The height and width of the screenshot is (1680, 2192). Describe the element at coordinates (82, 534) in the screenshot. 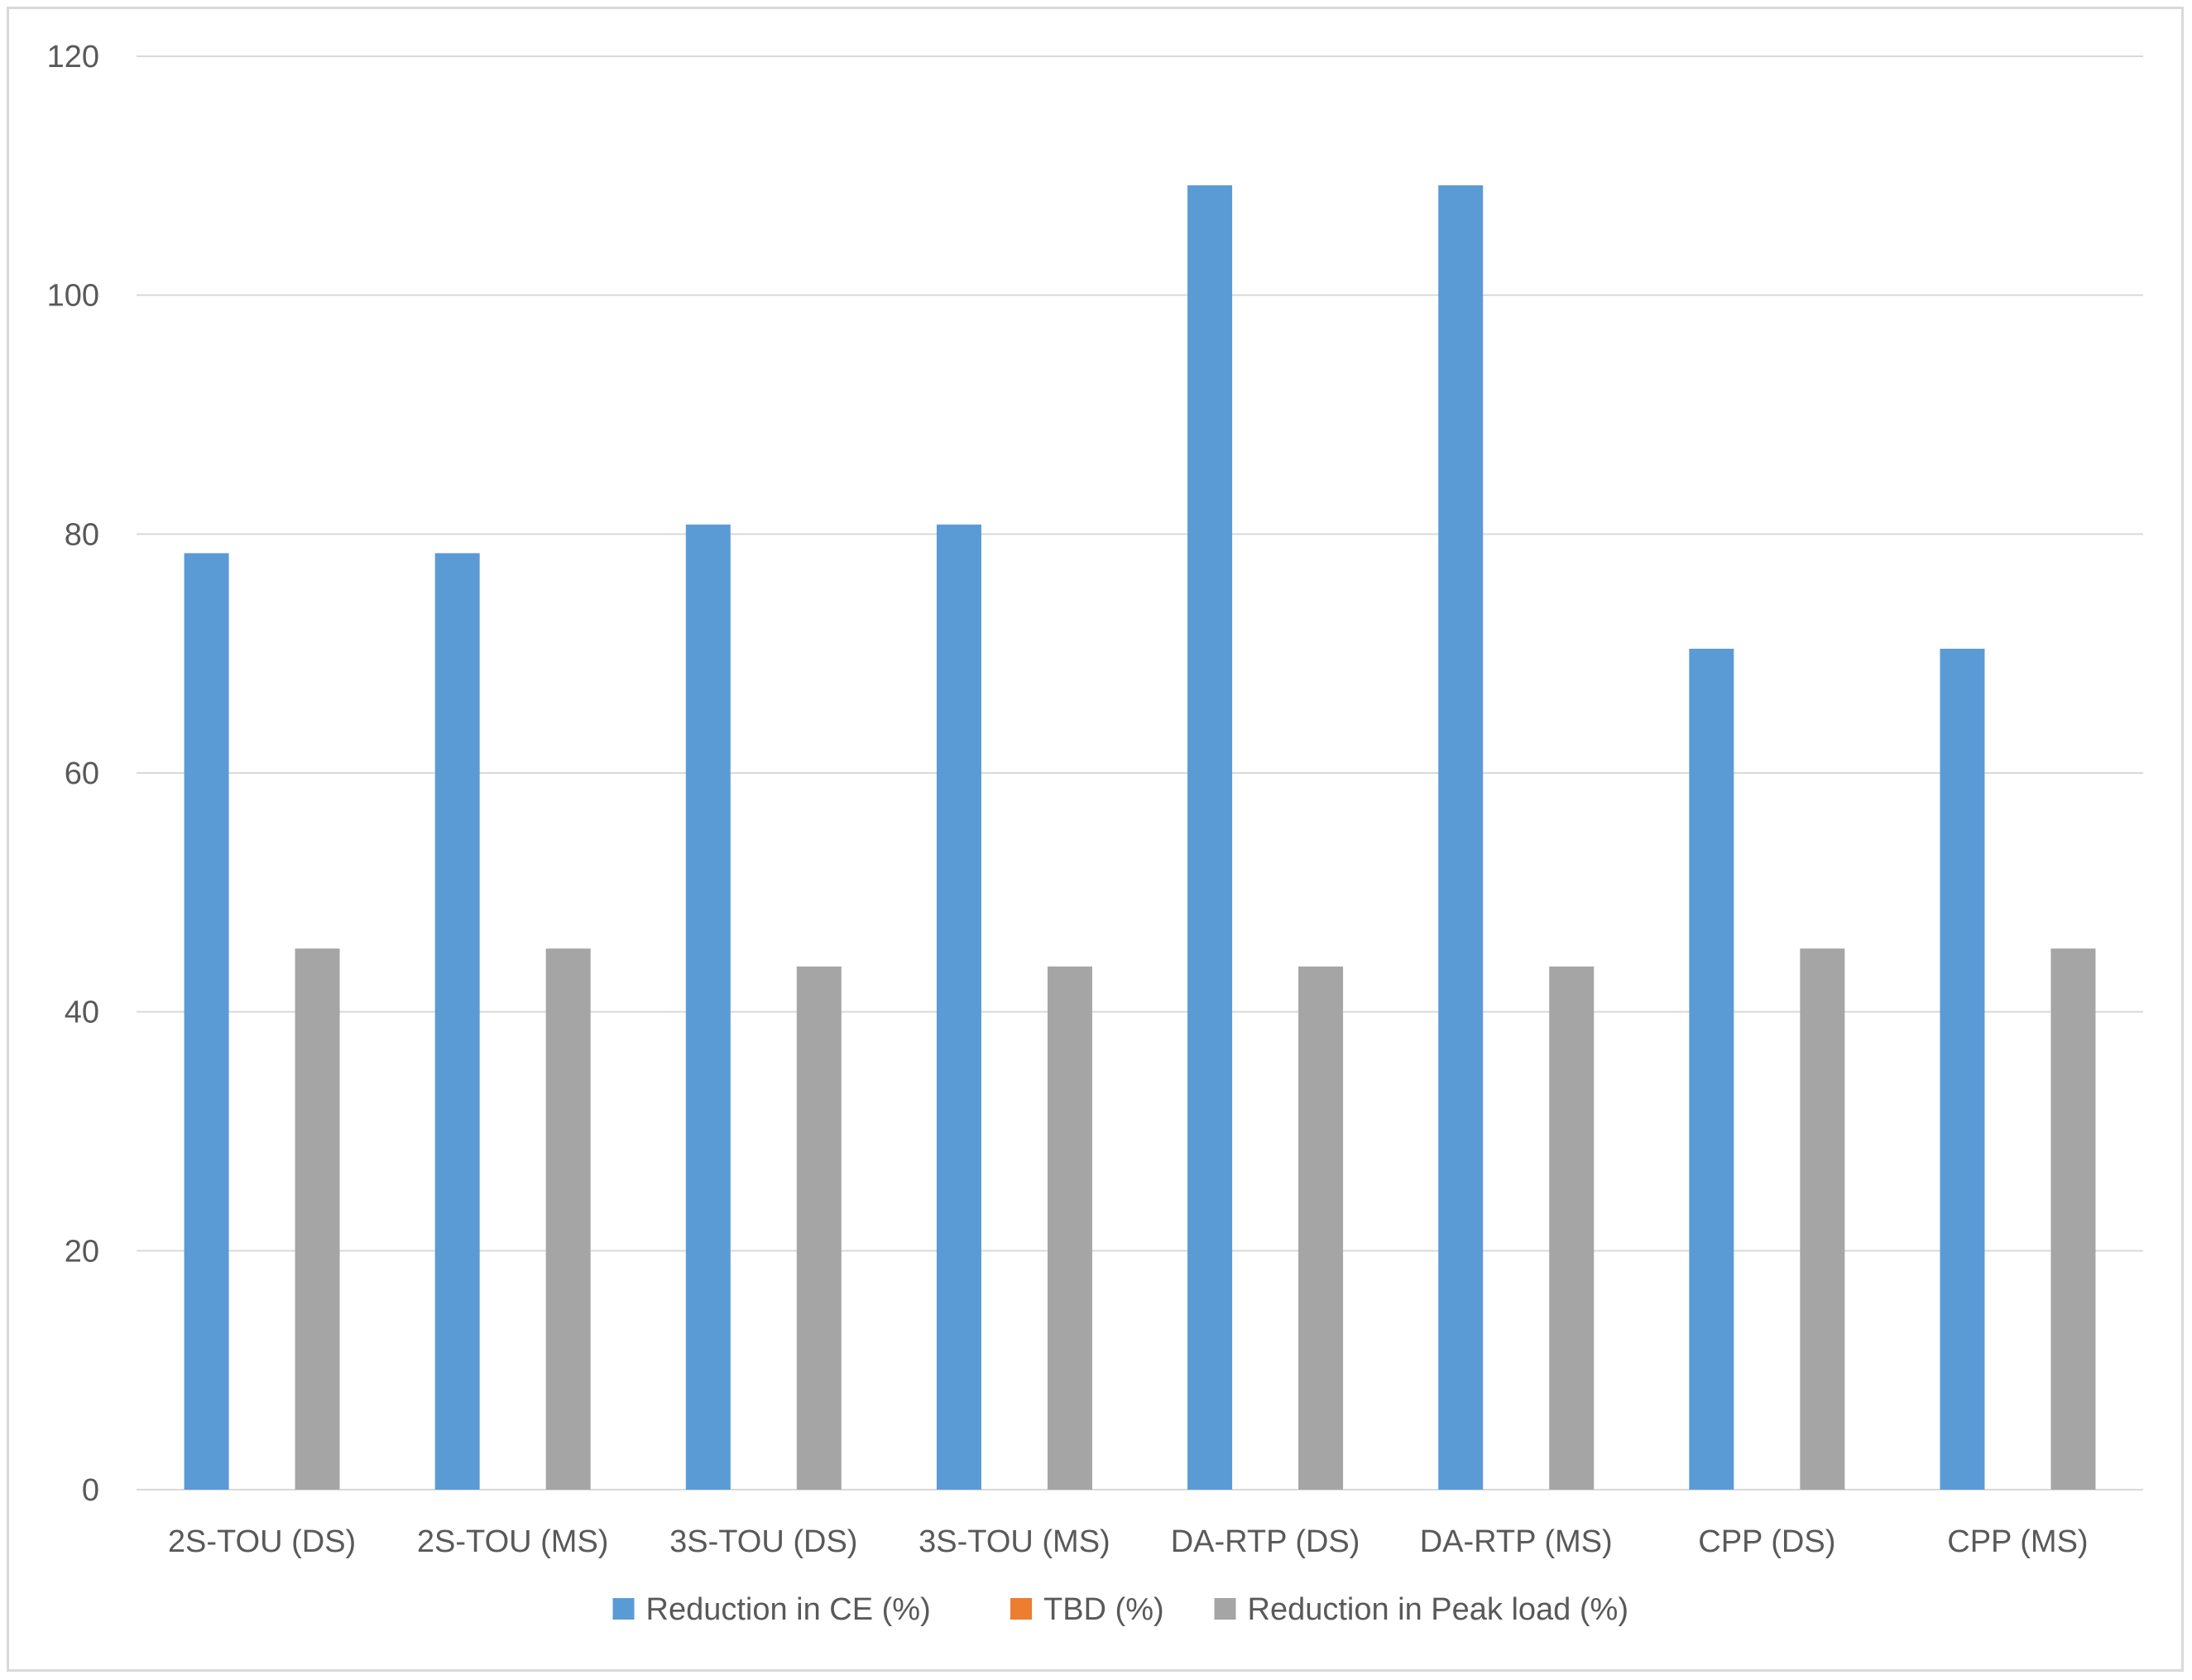

I see `y-tick-label: 80` at that location.